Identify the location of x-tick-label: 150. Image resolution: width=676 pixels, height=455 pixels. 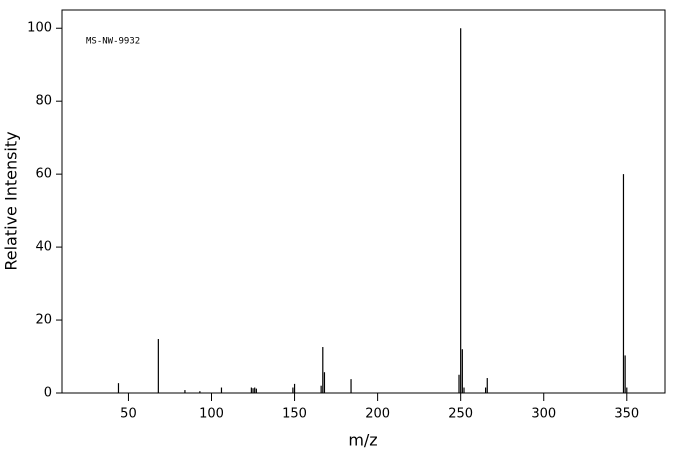
(294, 414).